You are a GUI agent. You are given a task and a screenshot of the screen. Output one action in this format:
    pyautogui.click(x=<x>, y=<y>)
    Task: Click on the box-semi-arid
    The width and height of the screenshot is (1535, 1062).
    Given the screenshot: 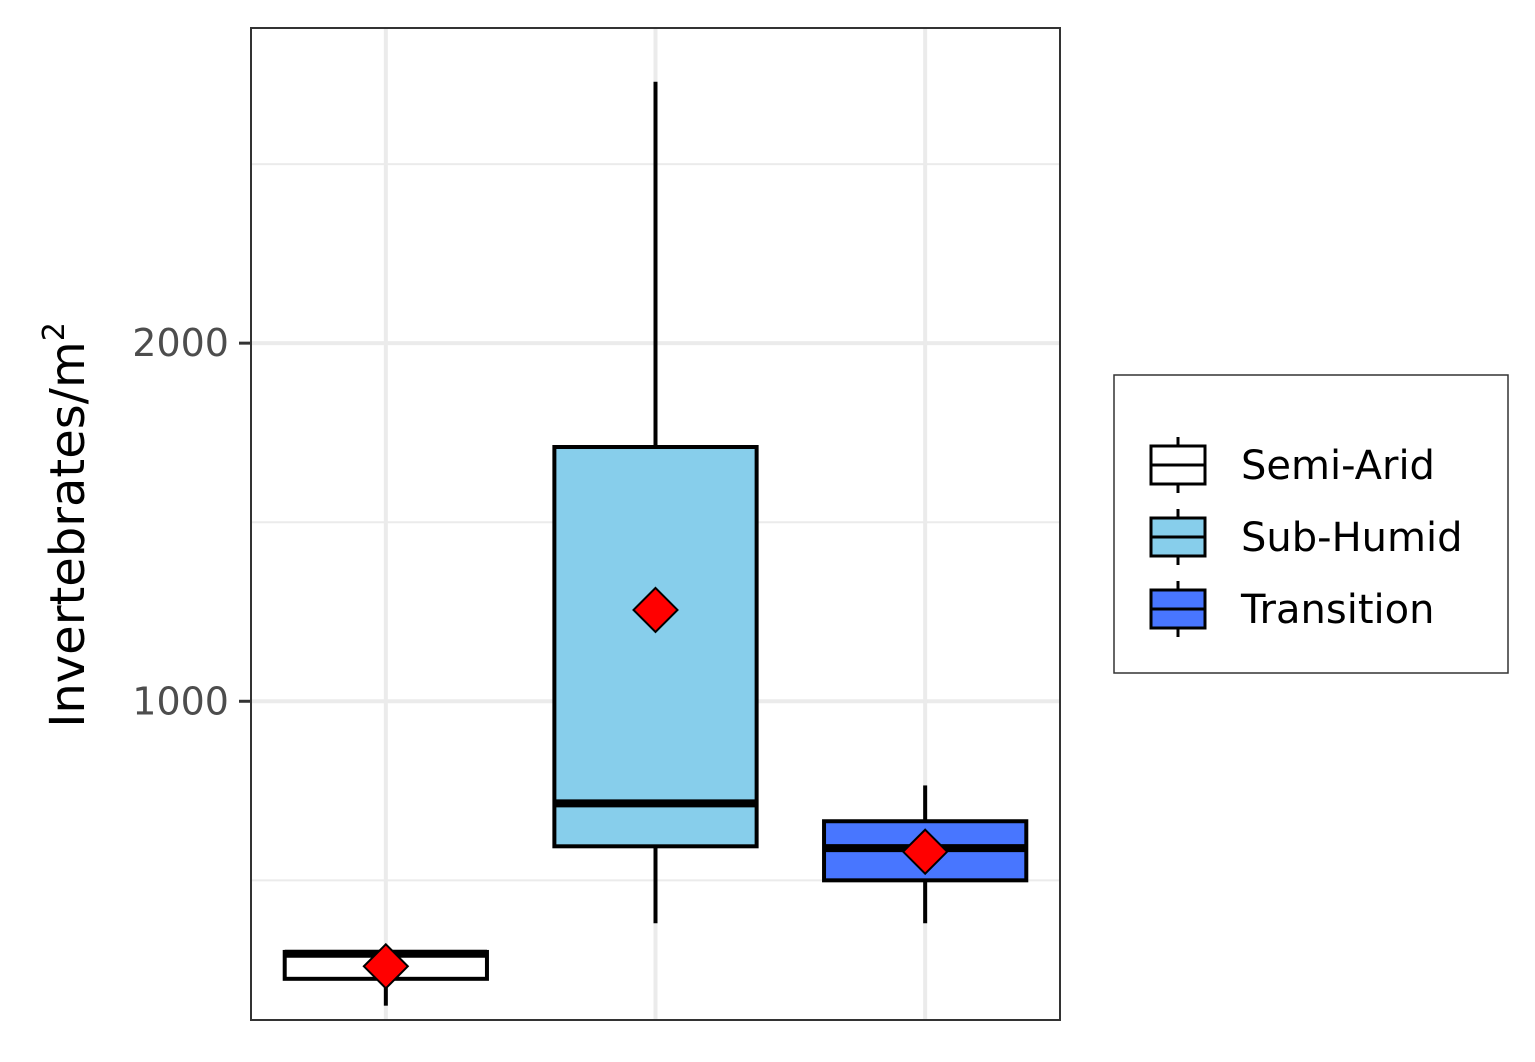 What is the action you would take?
    pyautogui.click(x=385, y=974)
    